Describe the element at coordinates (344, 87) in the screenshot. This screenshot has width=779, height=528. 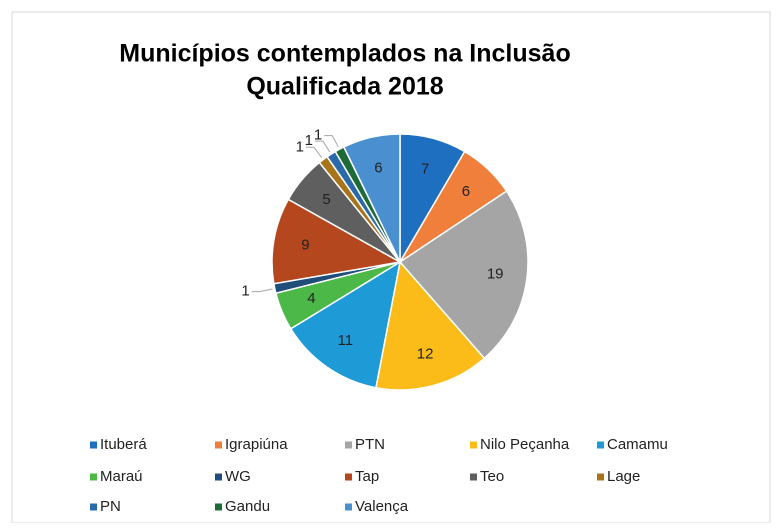
I see `chart-title: Qualificada 2018` at that location.